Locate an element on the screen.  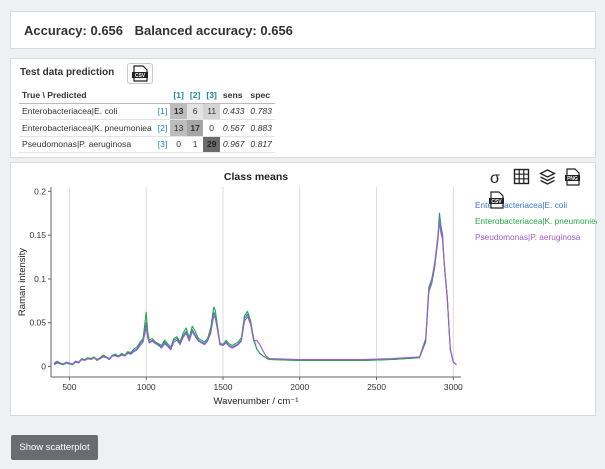
x-axis-label: Wavenumber / cm⁻¹ is located at coordinates (256, 401).